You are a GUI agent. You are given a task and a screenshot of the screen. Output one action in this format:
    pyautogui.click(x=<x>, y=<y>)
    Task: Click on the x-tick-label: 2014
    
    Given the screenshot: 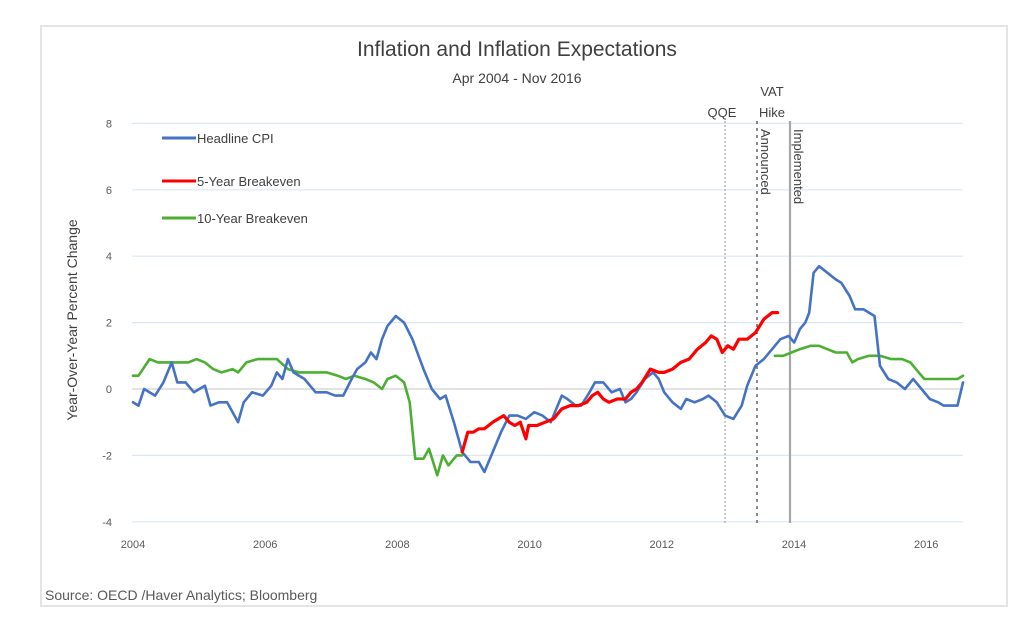 What is the action you would take?
    pyautogui.click(x=794, y=545)
    